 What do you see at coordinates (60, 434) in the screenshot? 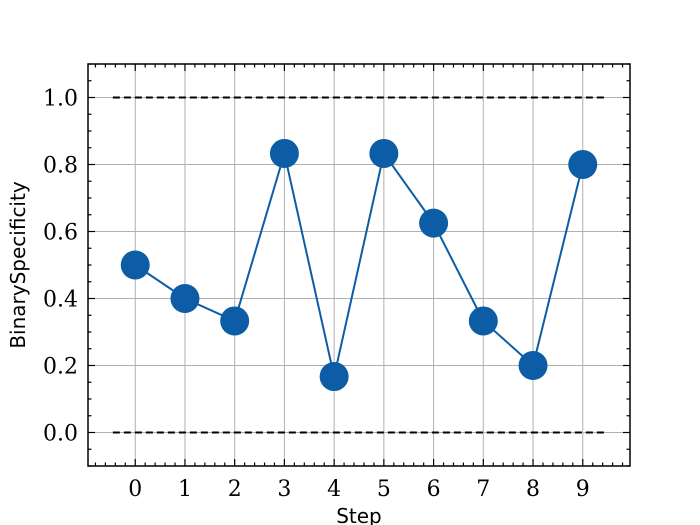
I see `y-tick-label: 0.0` at bounding box center [60, 434].